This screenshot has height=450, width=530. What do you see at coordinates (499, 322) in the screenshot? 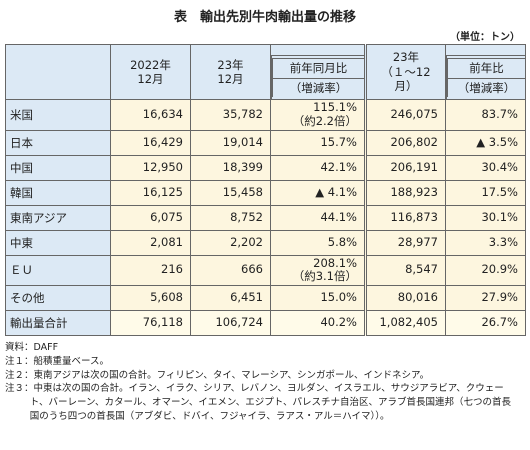
I see `cell-text: 26.7%` at bounding box center [499, 322].